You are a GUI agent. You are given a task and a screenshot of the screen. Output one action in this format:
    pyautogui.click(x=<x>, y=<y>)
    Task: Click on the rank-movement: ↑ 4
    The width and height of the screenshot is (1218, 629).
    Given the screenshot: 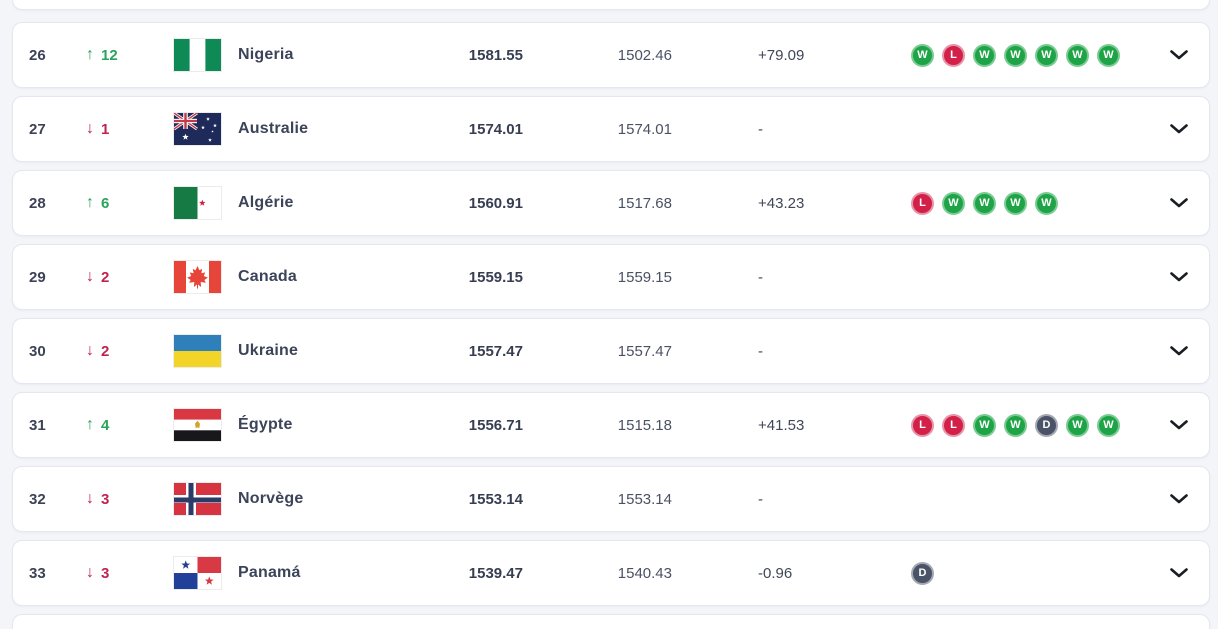 What is the action you would take?
    pyautogui.click(x=121, y=425)
    